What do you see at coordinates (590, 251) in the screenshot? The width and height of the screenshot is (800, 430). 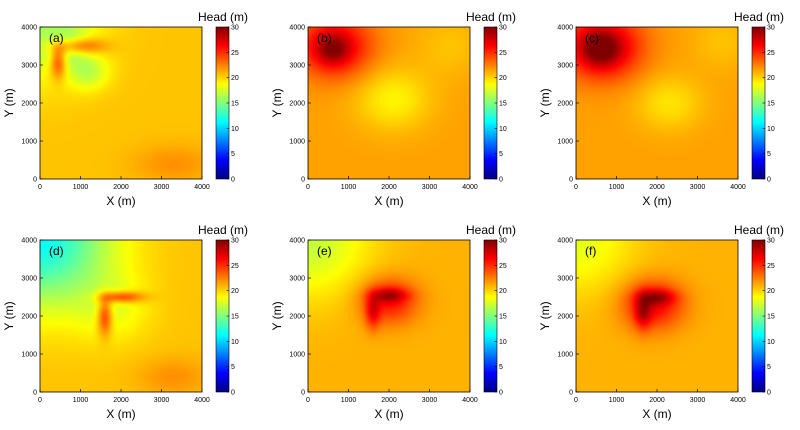 I see `panel-label: (f)` at bounding box center [590, 251].